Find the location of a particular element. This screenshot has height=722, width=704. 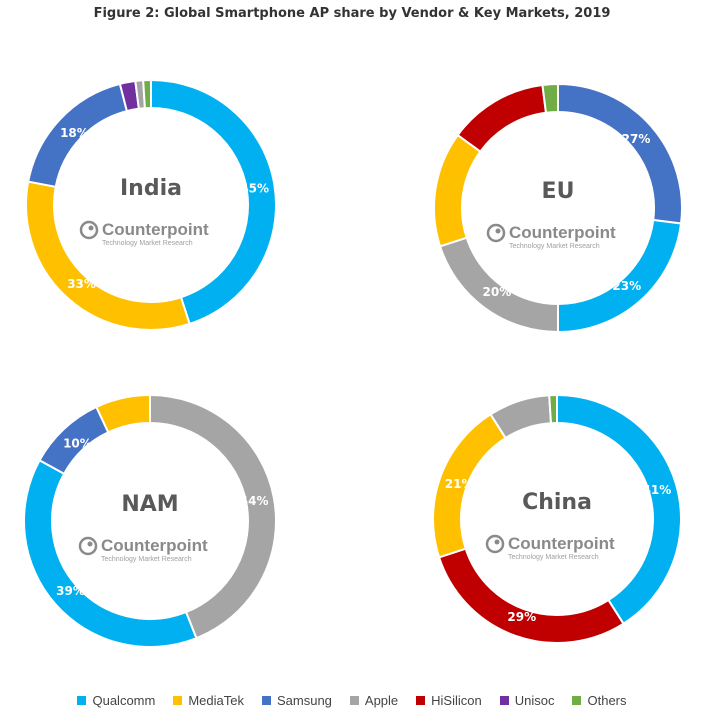

legend-item-hisilicon: HiSilicon is located at coordinates (449, 700).